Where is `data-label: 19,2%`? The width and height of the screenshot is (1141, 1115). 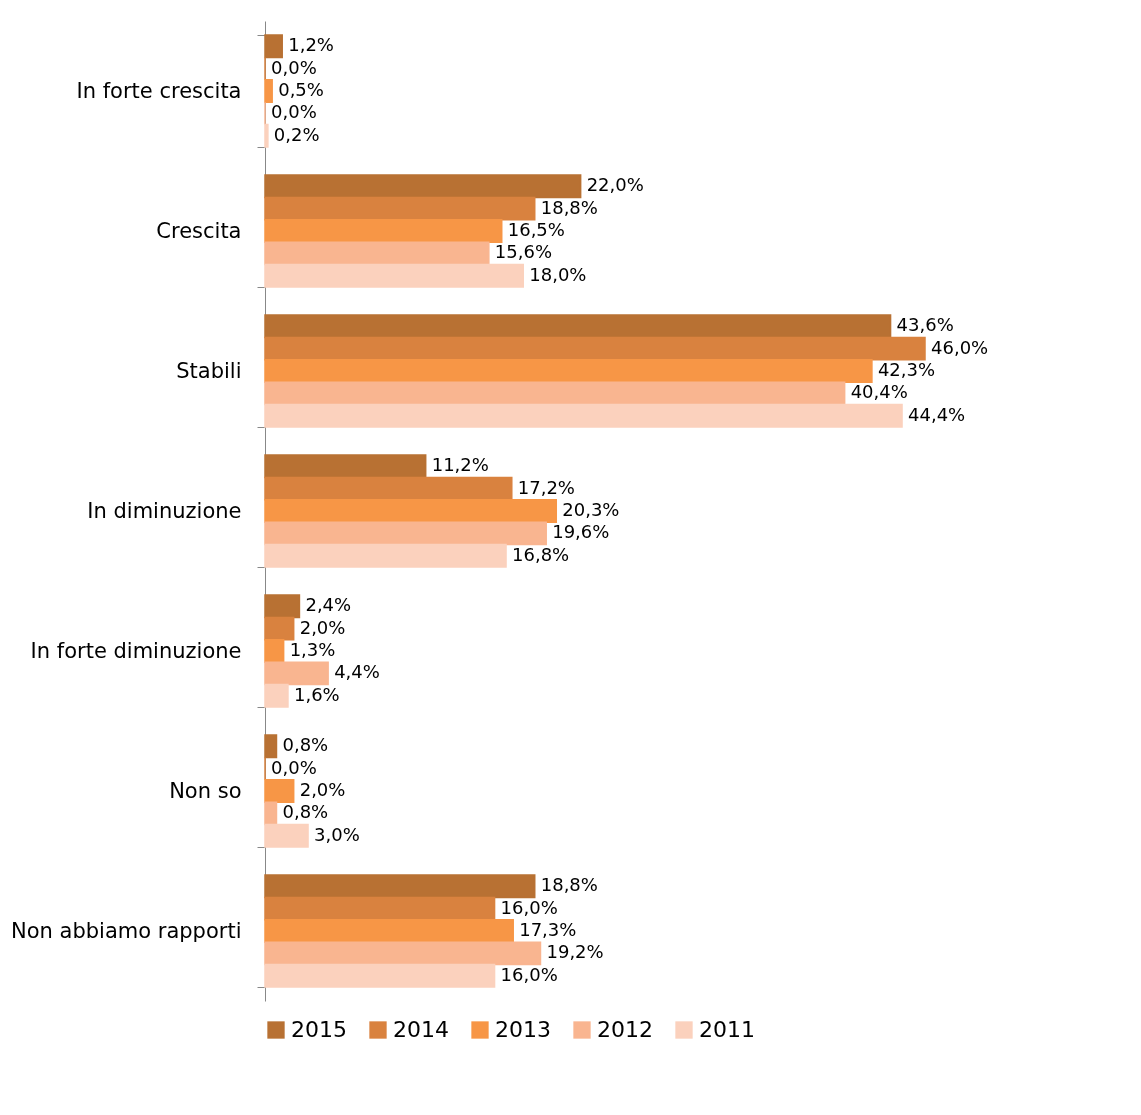 data-label: 19,2% is located at coordinates (575, 952).